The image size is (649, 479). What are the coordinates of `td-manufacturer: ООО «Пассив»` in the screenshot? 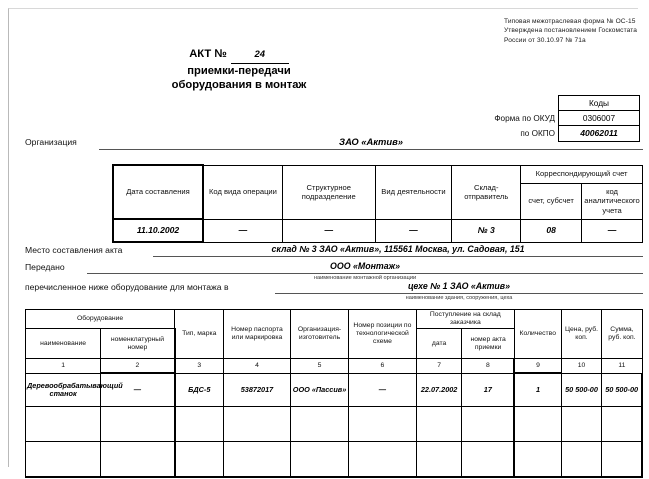 It's located at (319, 390).